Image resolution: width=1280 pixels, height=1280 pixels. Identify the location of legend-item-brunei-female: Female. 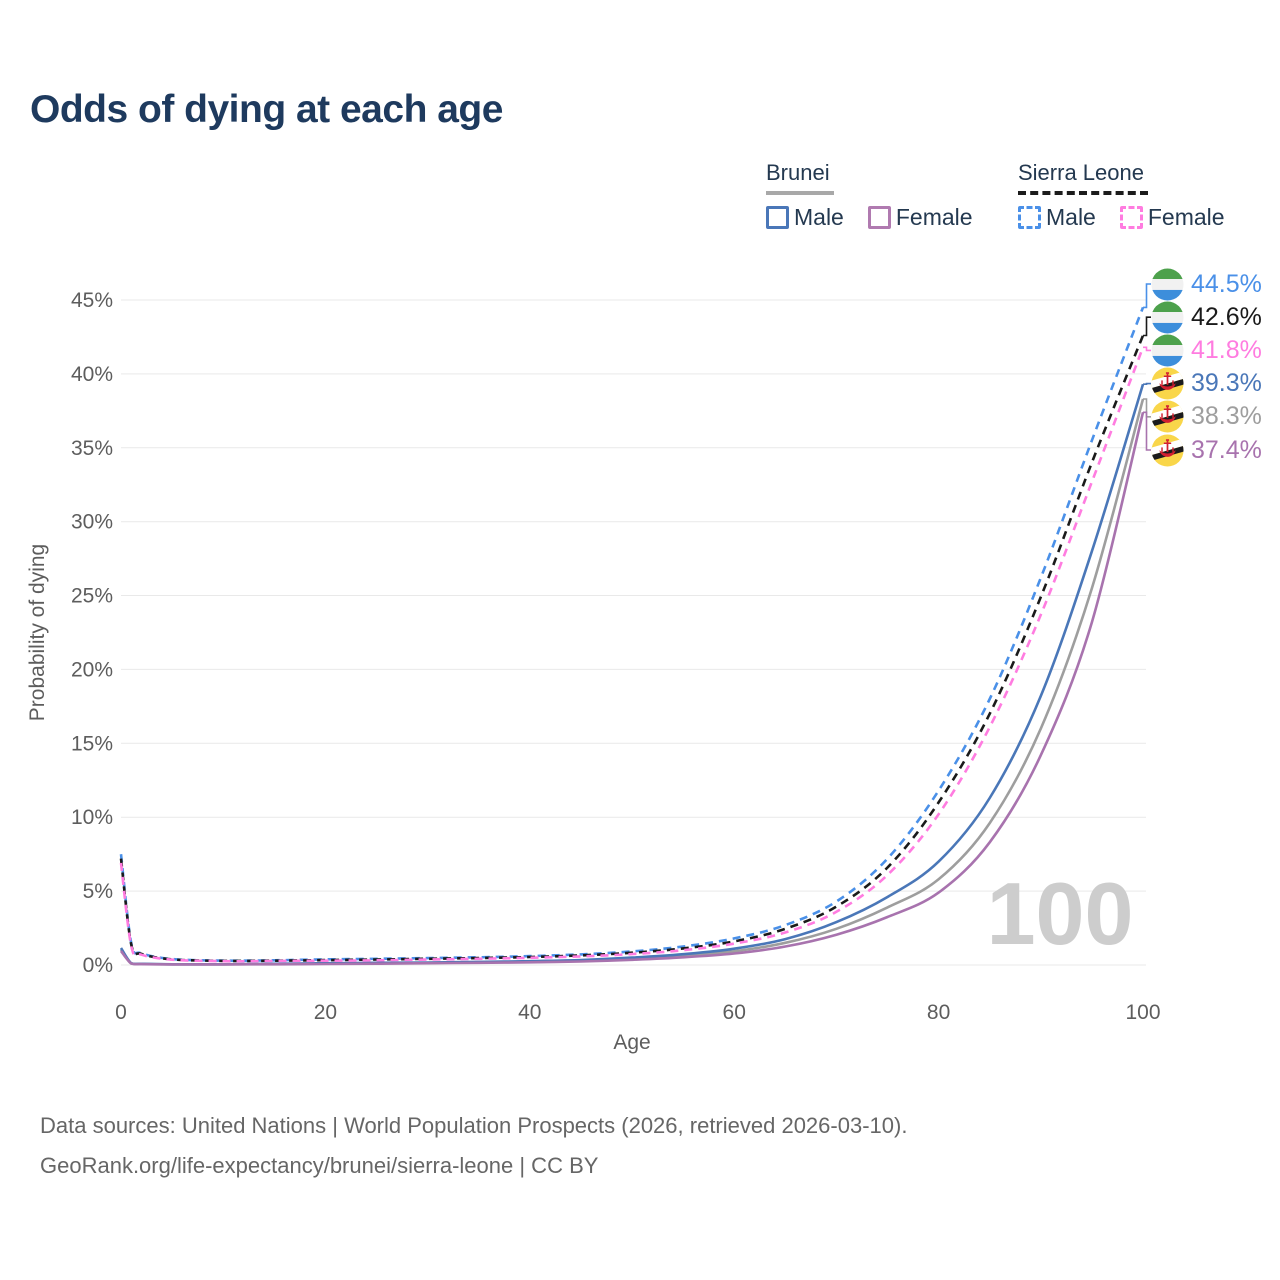
(920, 217).